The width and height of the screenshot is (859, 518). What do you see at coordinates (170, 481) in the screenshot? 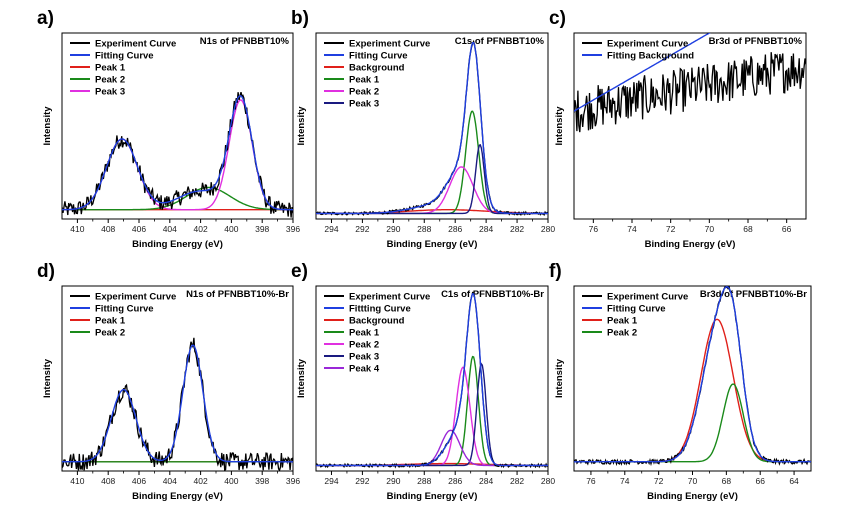
I see `x-tick-label: 404` at bounding box center [170, 481].